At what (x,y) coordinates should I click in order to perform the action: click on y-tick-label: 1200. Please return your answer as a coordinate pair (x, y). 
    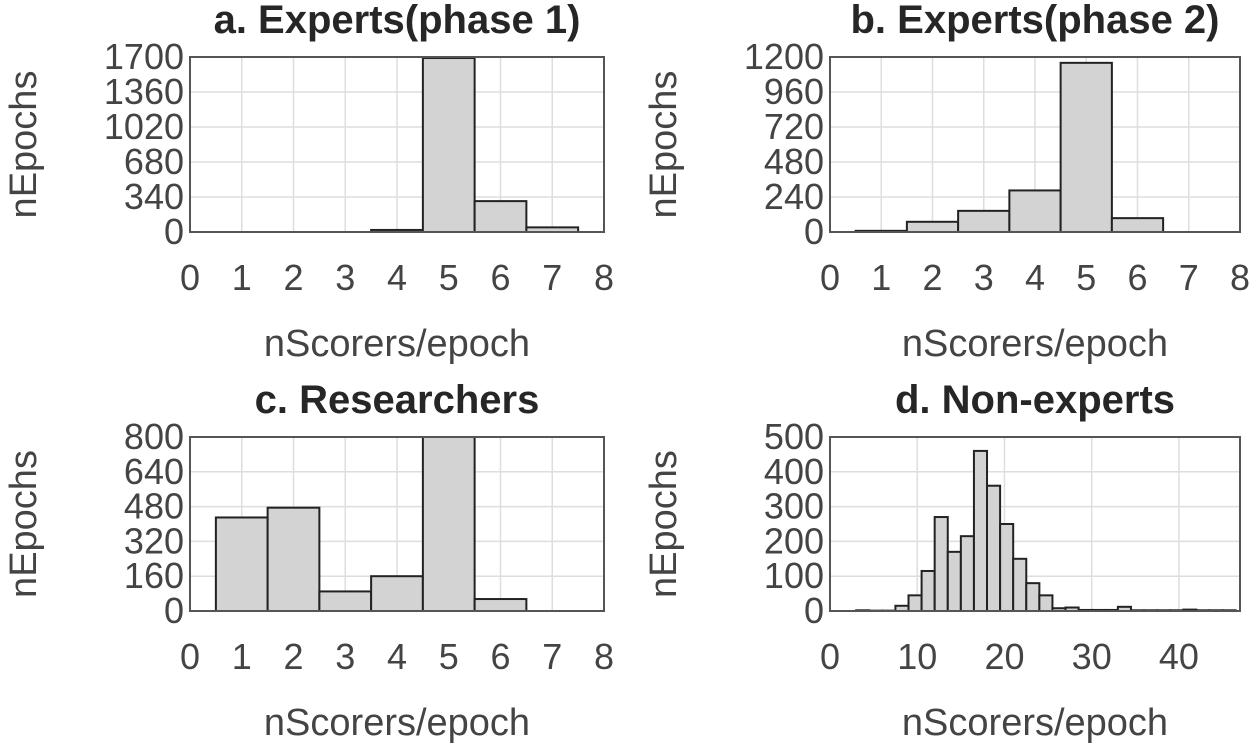
    Looking at the image, I should click on (784, 56).